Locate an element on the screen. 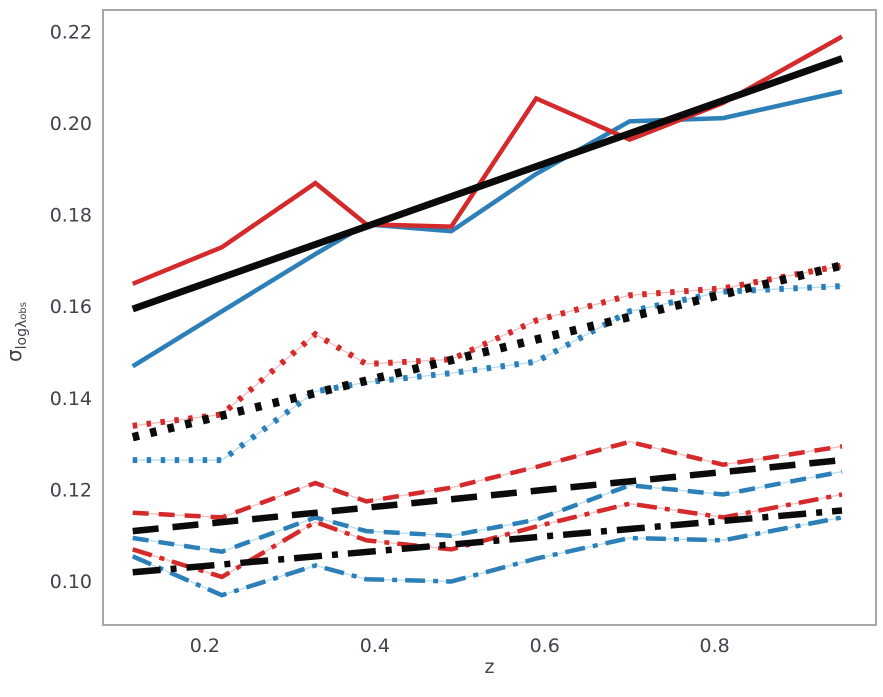  y-tick-label: 0.14 is located at coordinates (71, 399).